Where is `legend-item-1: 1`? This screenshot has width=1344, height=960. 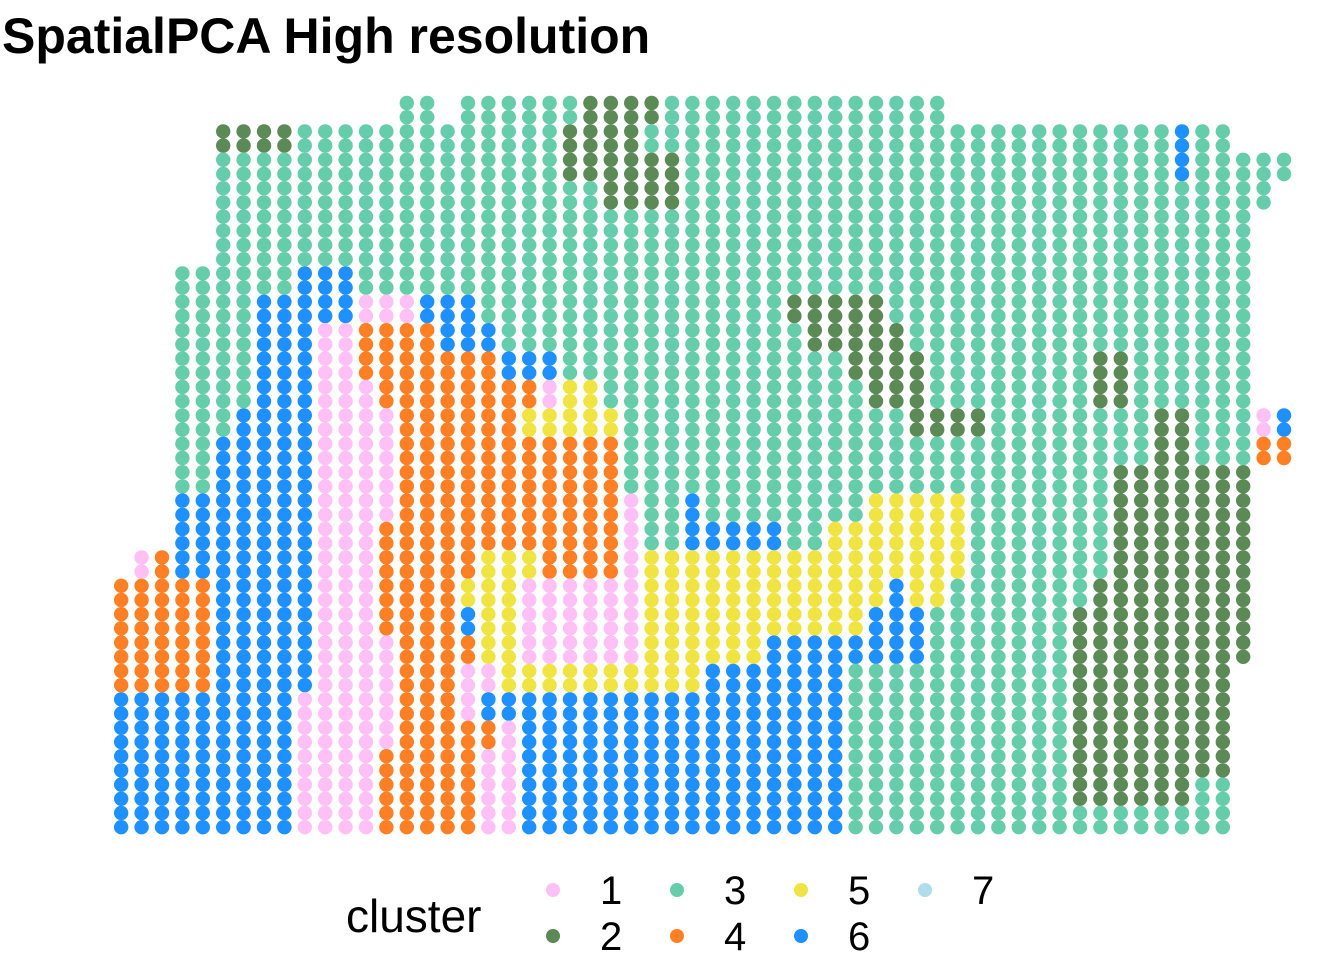
legend-item-1: 1 is located at coordinates (606, 891).